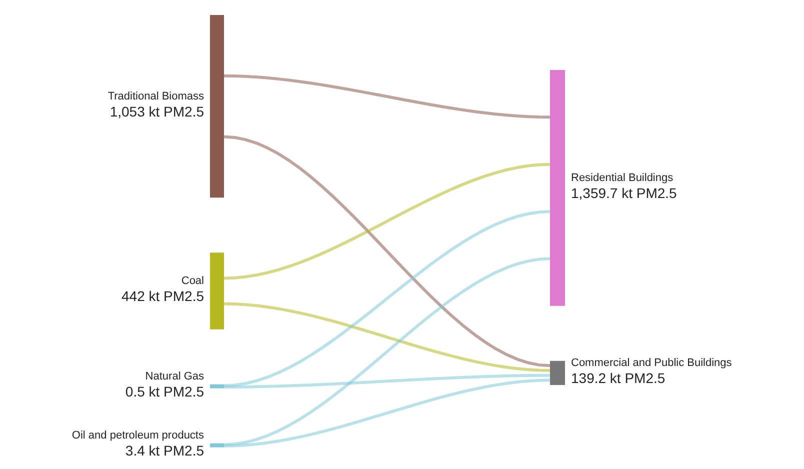  I want to click on data-label: 139.2 kt PM2.5, so click(618, 378).